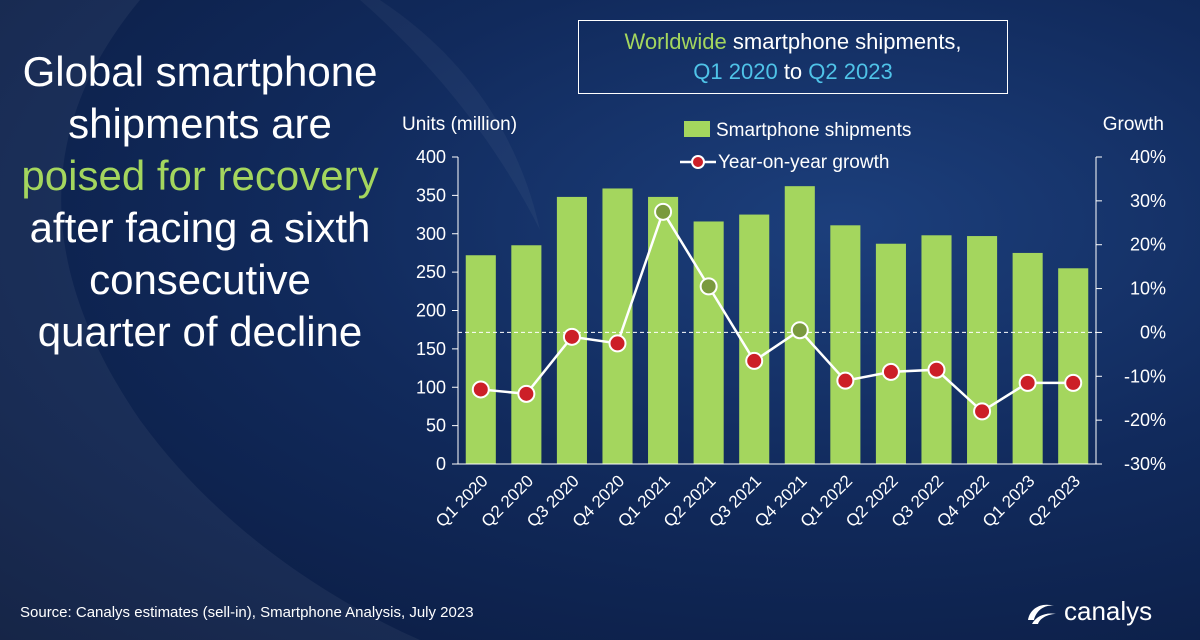 The width and height of the screenshot is (1200, 640). What do you see at coordinates (1145, 464) in the screenshot?
I see `y2-tick-label-0: -30%` at bounding box center [1145, 464].